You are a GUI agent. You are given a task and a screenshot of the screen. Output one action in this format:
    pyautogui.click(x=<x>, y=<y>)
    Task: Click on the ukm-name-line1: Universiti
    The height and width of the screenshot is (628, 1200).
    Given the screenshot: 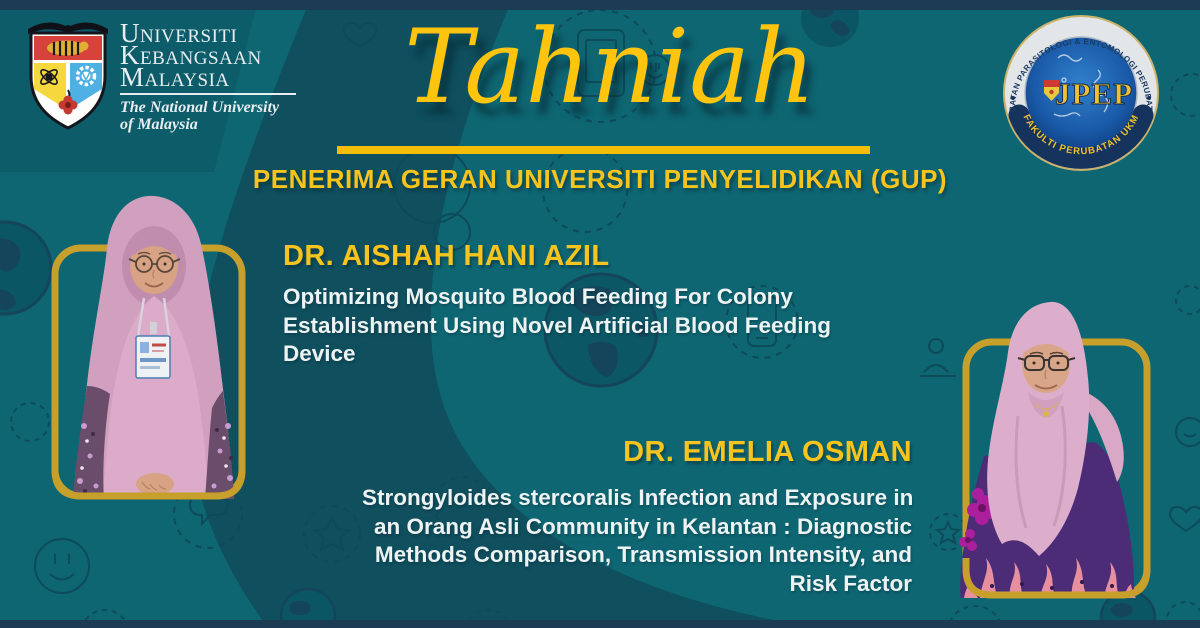 What is the action you would take?
    pyautogui.click(x=179, y=33)
    